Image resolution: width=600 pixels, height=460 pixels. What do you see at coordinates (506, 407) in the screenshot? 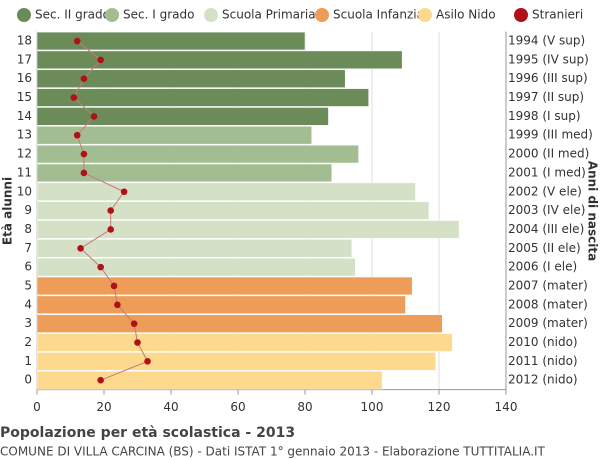
I see `x-tick-label: 140` at bounding box center [506, 407].